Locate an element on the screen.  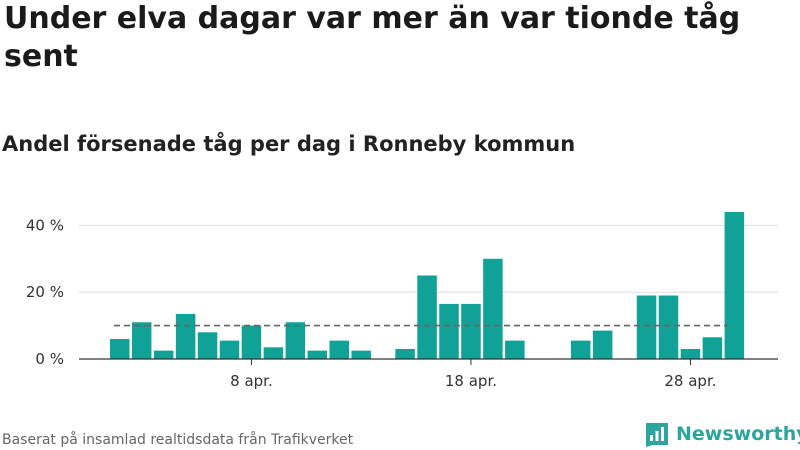
y-tick-label: 20 % is located at coordinates (45, 292).